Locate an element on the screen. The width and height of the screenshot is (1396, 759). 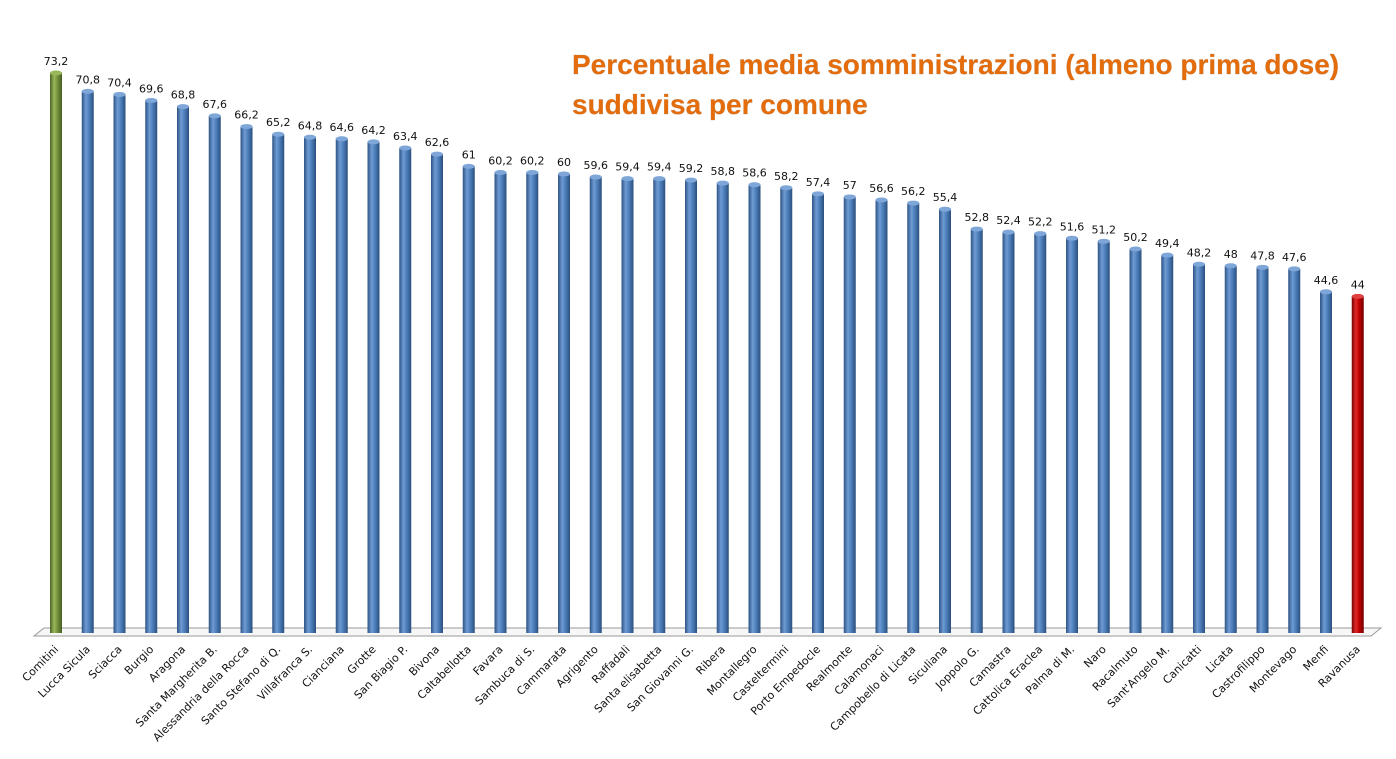
value-label-15: 60,2 is located at coordinates (500, 160).